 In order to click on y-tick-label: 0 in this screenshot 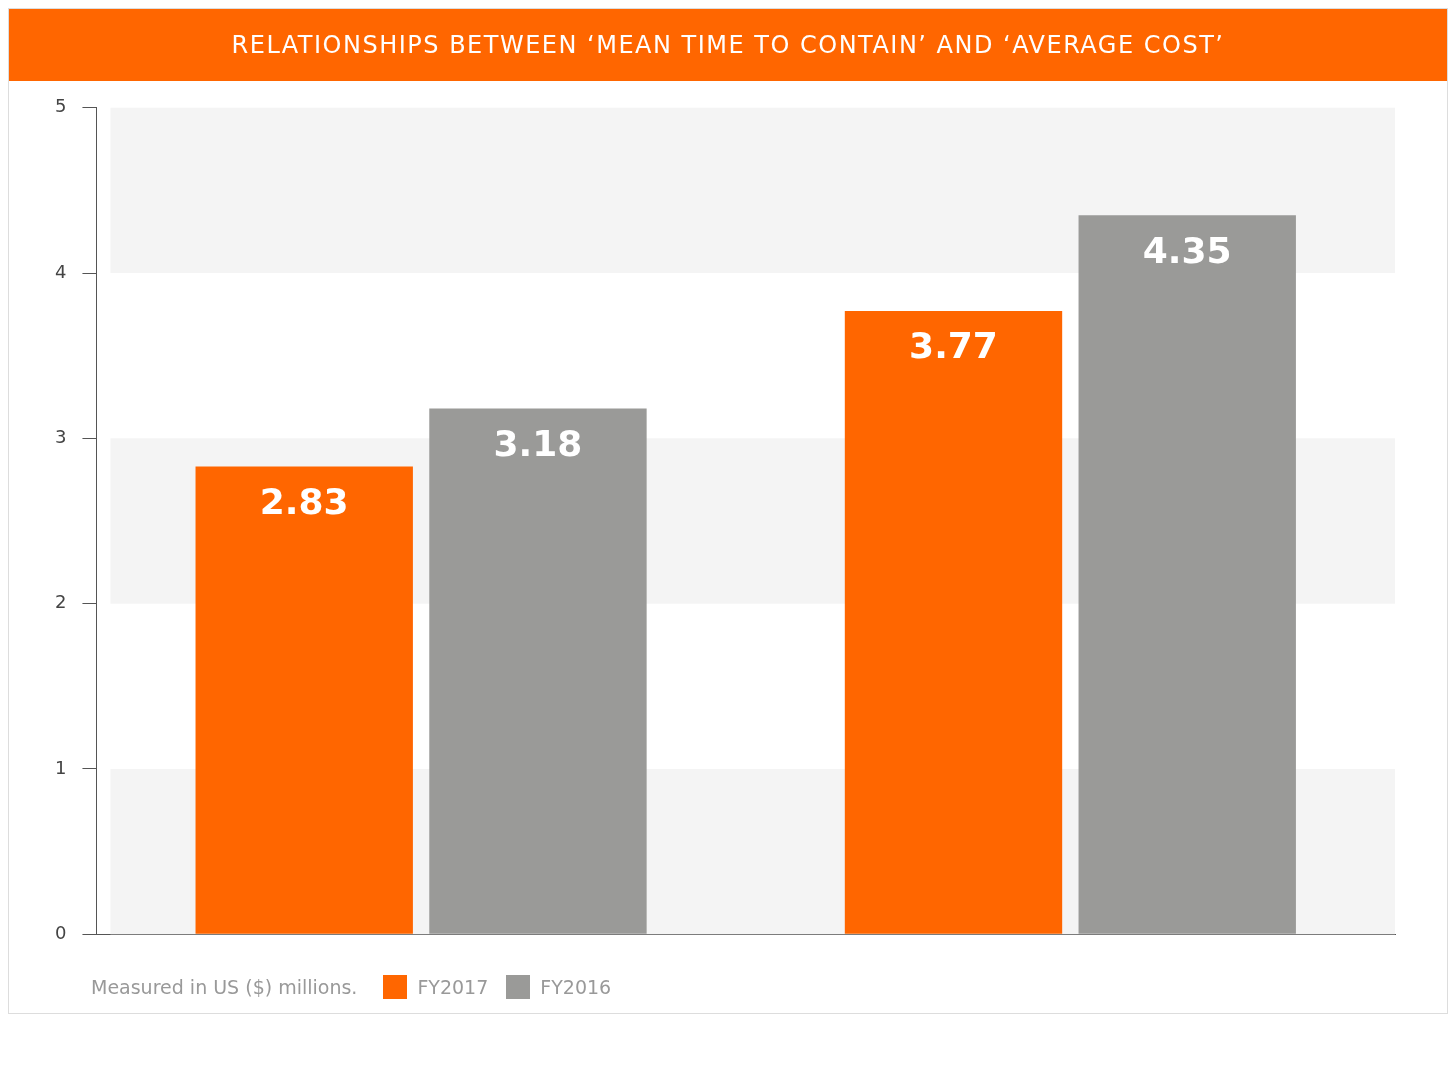, I will do `click(61, 932)`.